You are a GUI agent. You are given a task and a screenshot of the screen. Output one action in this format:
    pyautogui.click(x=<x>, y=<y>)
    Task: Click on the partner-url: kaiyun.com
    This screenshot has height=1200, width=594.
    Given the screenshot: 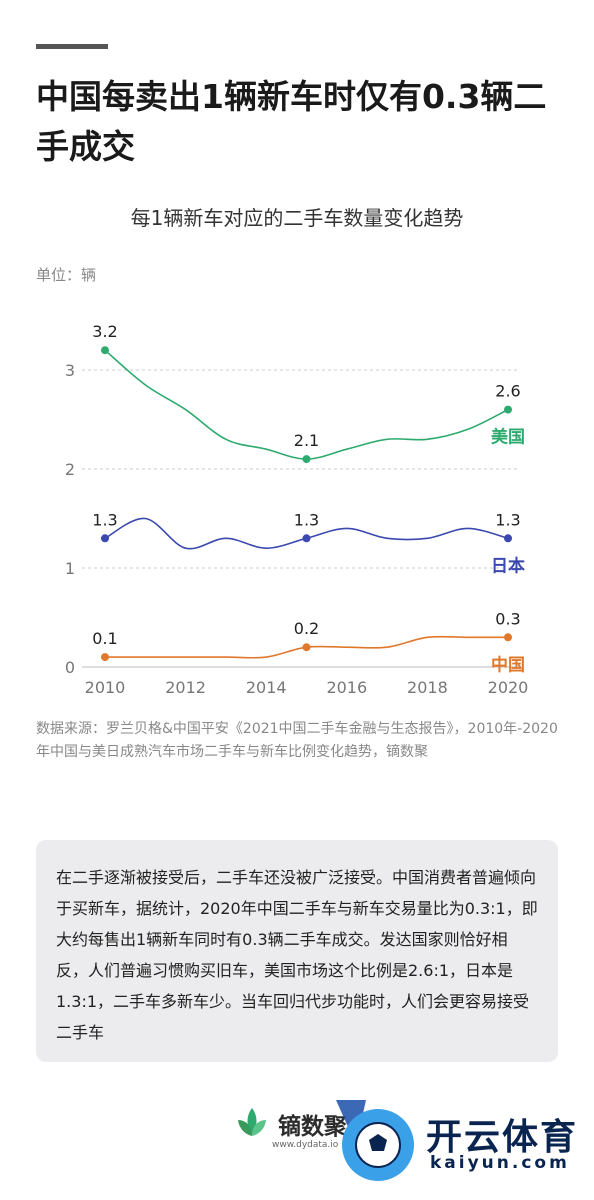 What is the action you would take?
    pyautogui.click(x=500, y=1163)
    